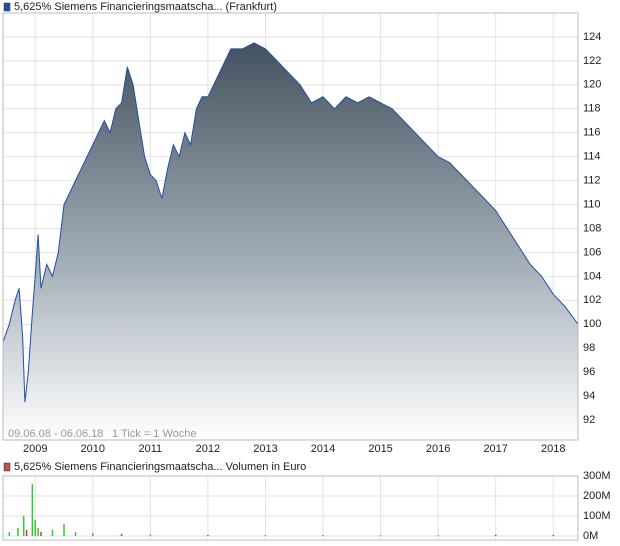 Image resolution: width=620 pixels, height=546 pixels. What do you see at coordinates (265, 449) in the screenshot?
I see `x-tick-label: 2013` at bounding box center [265, 449].